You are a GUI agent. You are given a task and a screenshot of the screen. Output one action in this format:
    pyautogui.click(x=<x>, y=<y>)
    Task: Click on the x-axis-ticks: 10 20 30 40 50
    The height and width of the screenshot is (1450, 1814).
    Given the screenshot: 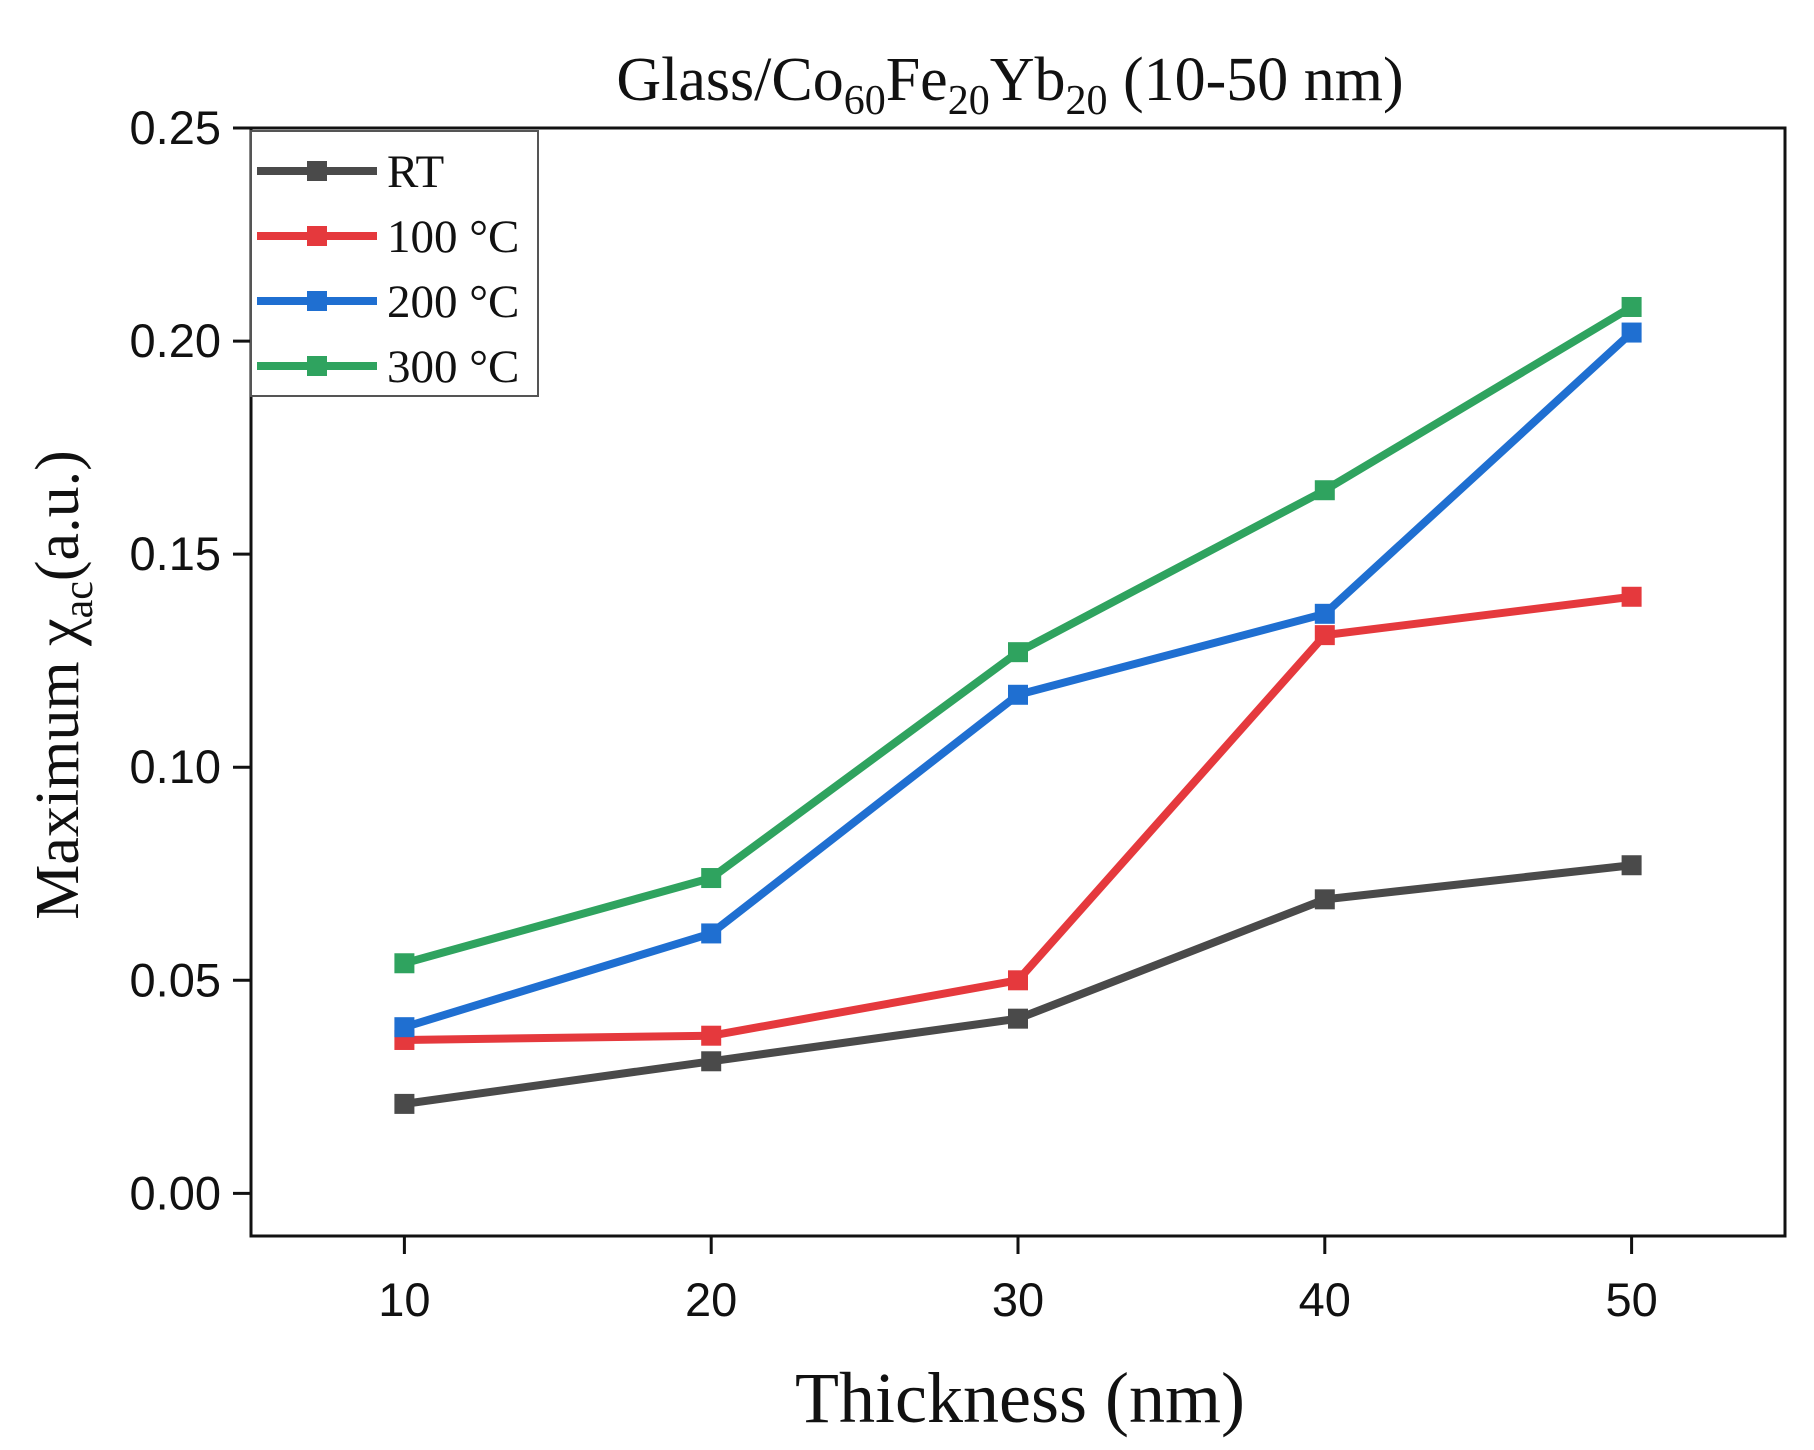 What is the action you would take?
    pyautogui.click(x=1018, y=1281)
    